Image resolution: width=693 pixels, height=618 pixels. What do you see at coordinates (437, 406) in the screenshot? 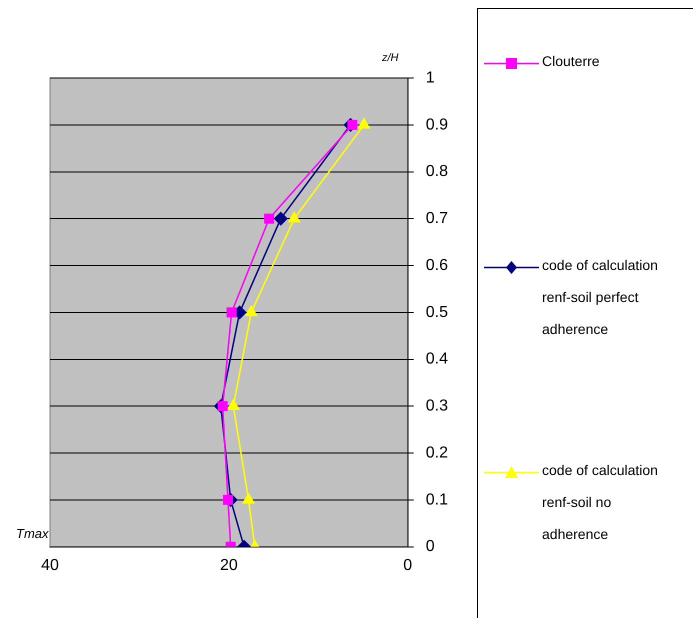
I see `y-tick-label: 0.3` at bounding box center [437, 406].